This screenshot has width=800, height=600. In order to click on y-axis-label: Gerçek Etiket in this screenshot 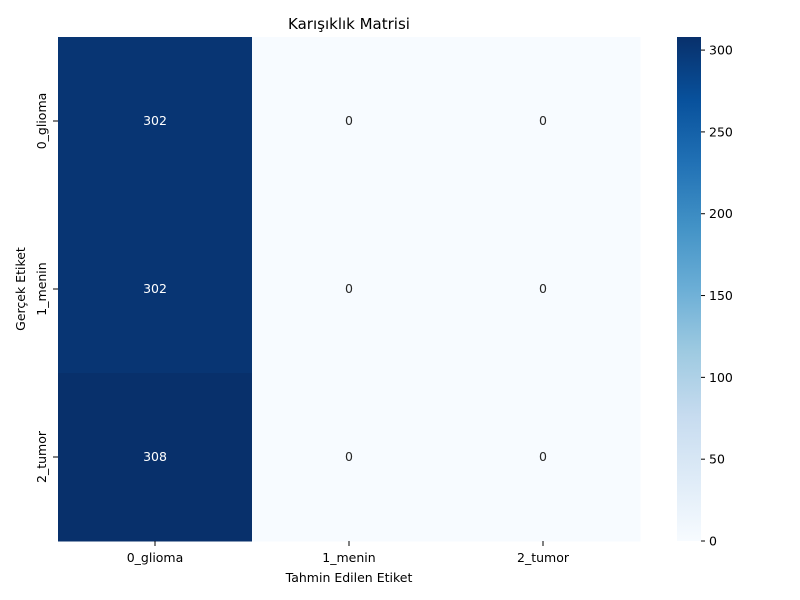, I will do `click(20, 289)`.